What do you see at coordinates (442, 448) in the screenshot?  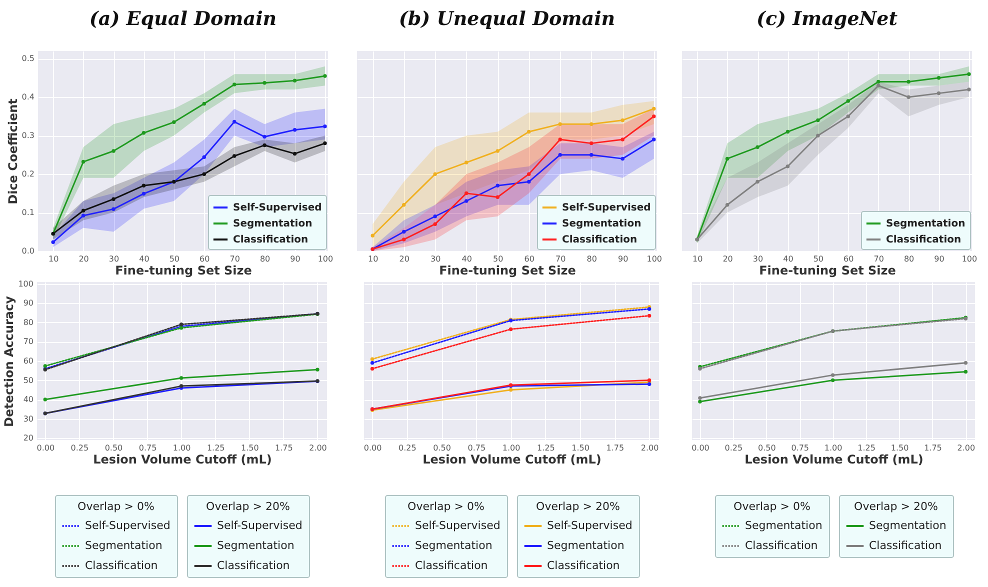 I see `x-tick-label: 0.50` at bounding box center [442, 448].